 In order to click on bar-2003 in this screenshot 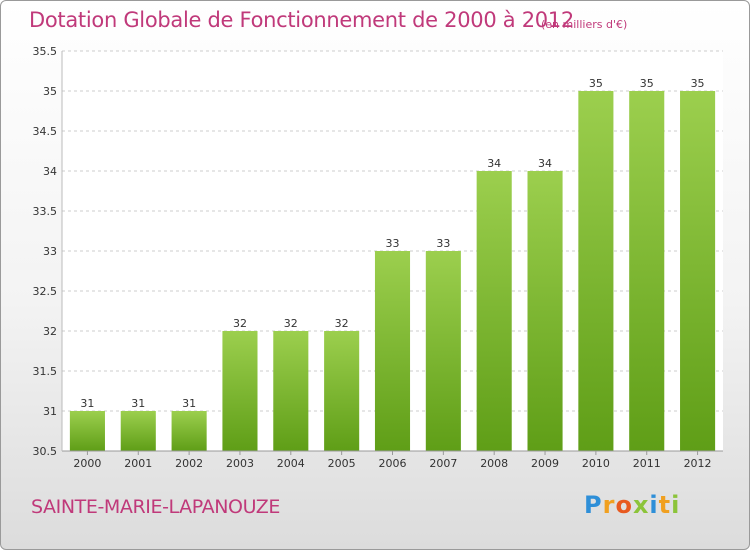, I will do `click(240, 391)`.